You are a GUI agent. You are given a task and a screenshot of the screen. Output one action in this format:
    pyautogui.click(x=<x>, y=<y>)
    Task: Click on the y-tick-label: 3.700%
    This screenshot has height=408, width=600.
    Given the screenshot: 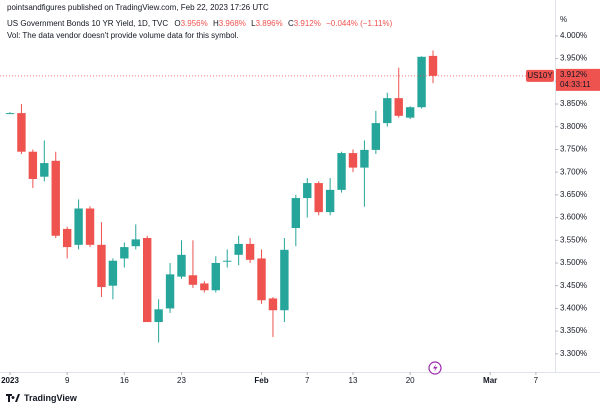 What is the action you would take?
    pyautogui.click(x=573, y=171)
    